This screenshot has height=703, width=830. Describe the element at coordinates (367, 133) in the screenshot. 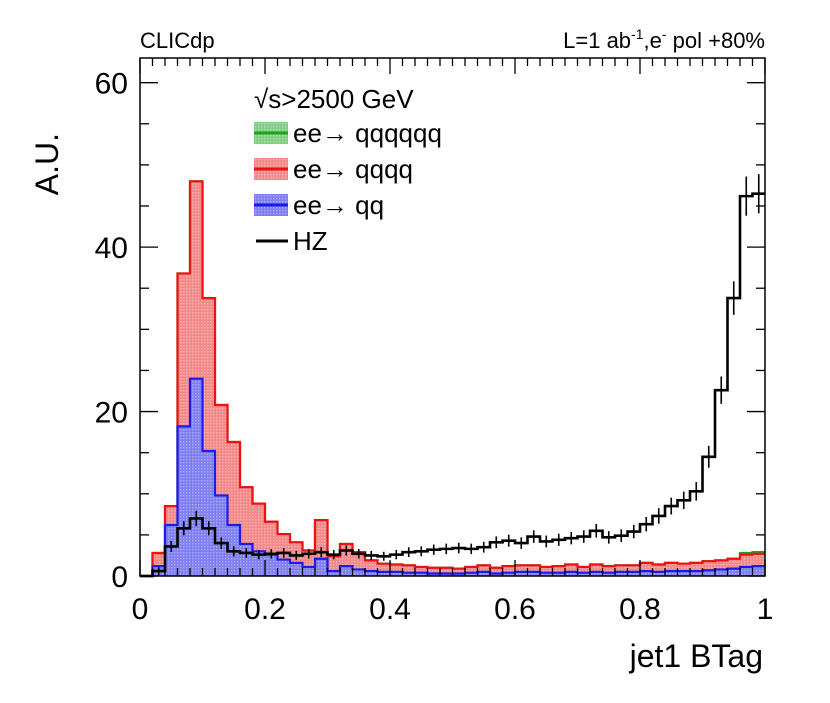

I see `legend-label: ee→ qqqqqq` at that location.